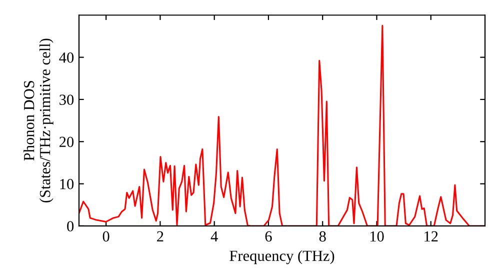 The image size is (500, 280). I want to click on y-tick-label: 40, so click(66, 57).